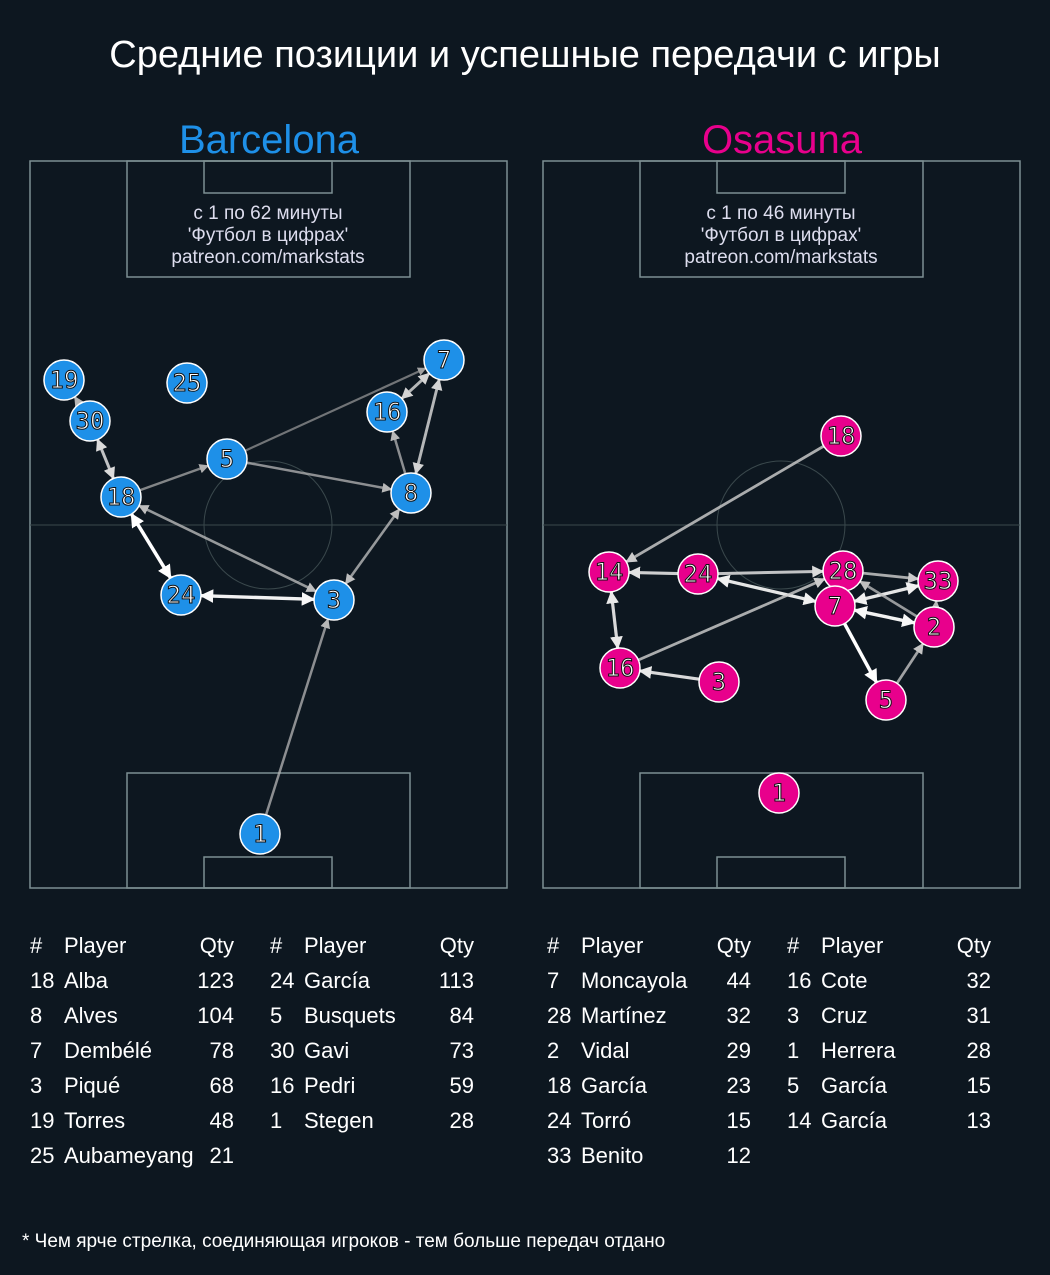 The height and width of the screenshot is (1275, 1050). Describe the element at coordinates (95, 945) in the screenshot. I see `player-cell: Player` at that location.